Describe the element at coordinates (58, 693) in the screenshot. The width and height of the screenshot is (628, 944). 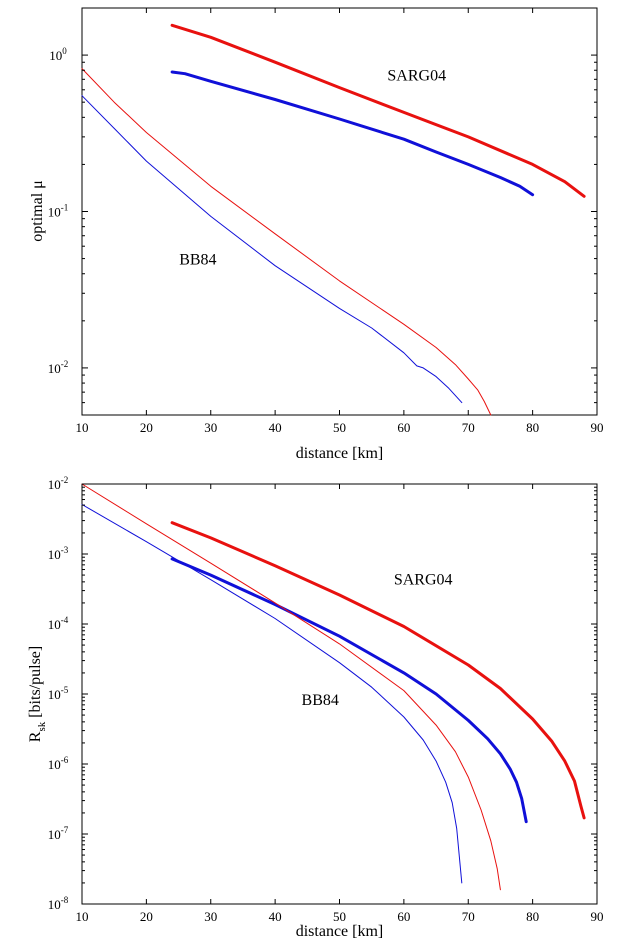
I see `y-tick-label: 10⁻⁵` at that location.